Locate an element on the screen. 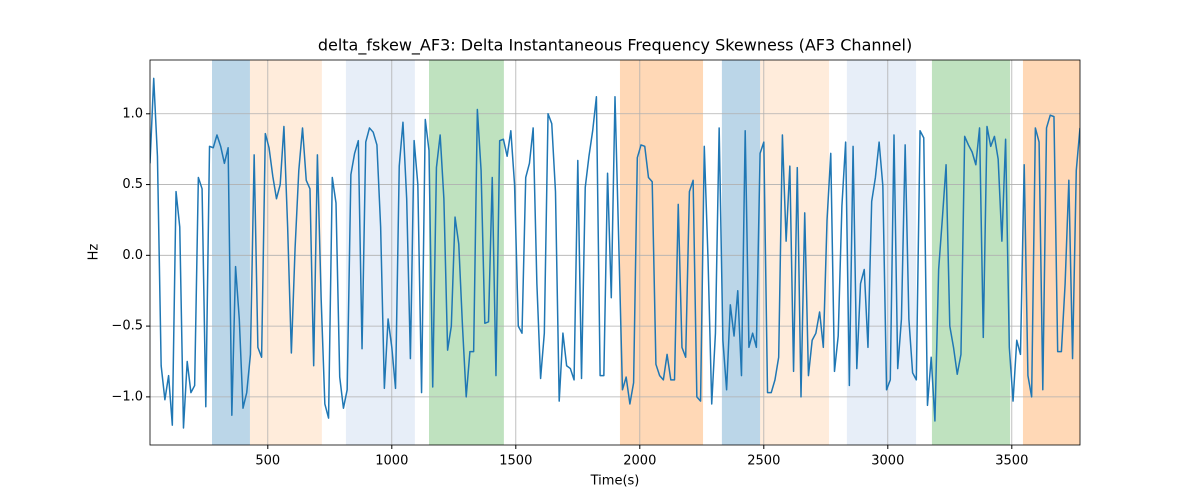  x-tick-label: 500 is located at coordinates (267, 461).